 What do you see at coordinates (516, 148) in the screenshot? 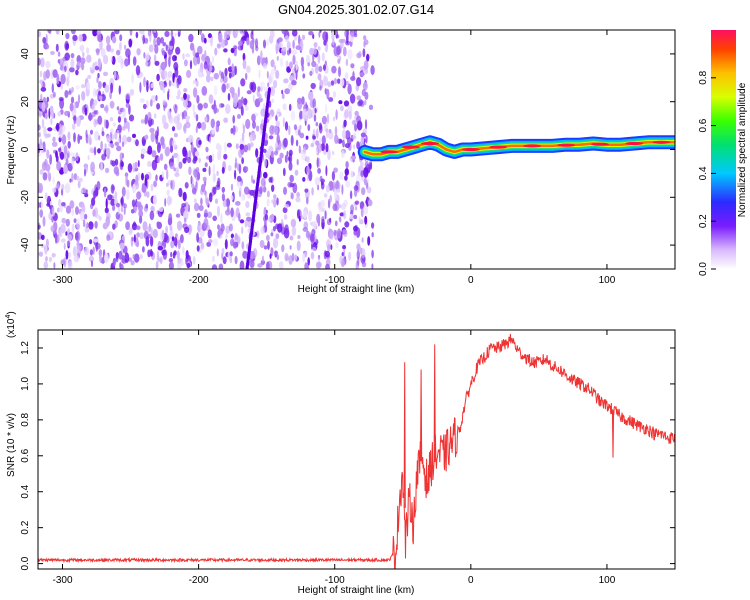
I see `spectrogram-signal-ridge` at bounding box center [516, 148].